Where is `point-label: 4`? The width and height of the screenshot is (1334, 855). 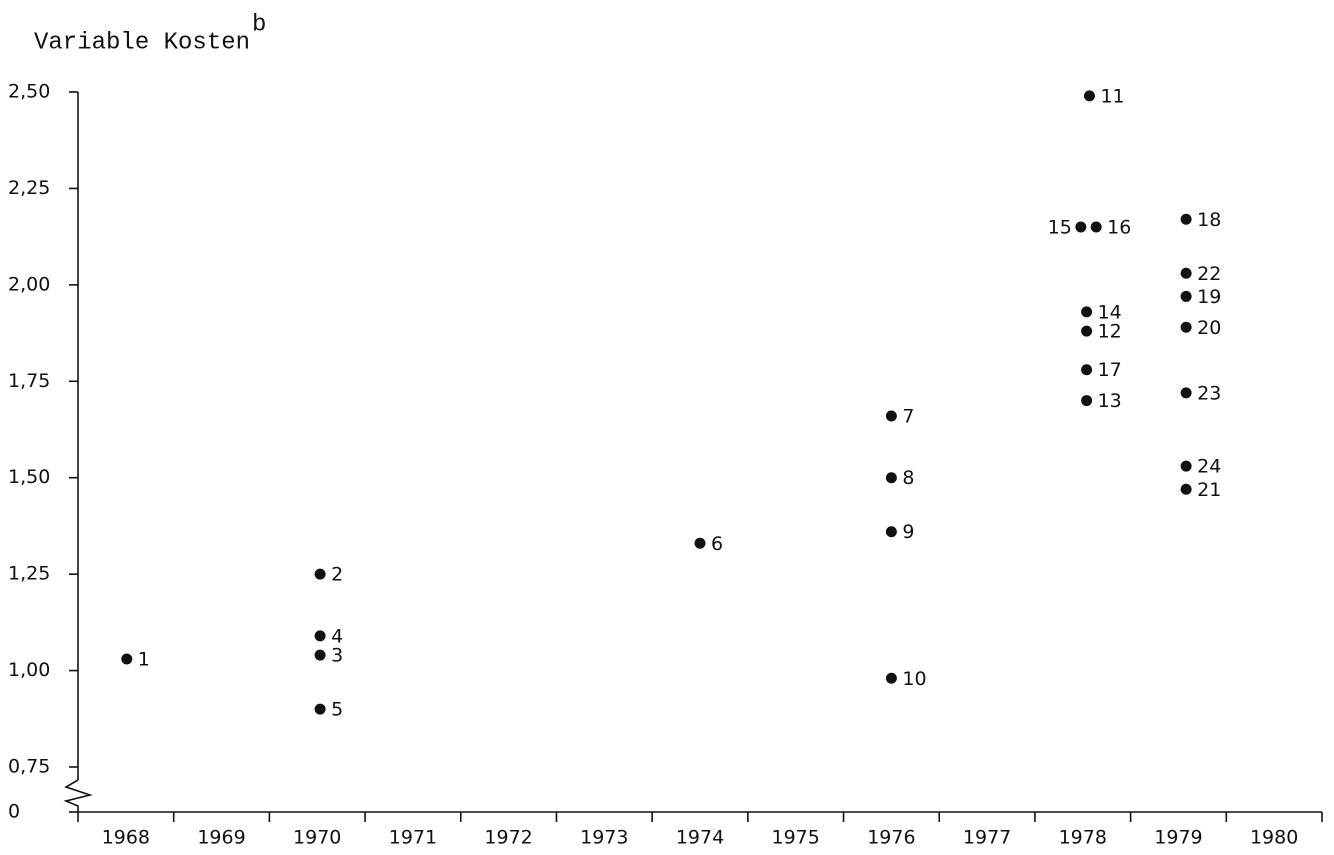
point-label: 4 is located at coordinates (337, 636).